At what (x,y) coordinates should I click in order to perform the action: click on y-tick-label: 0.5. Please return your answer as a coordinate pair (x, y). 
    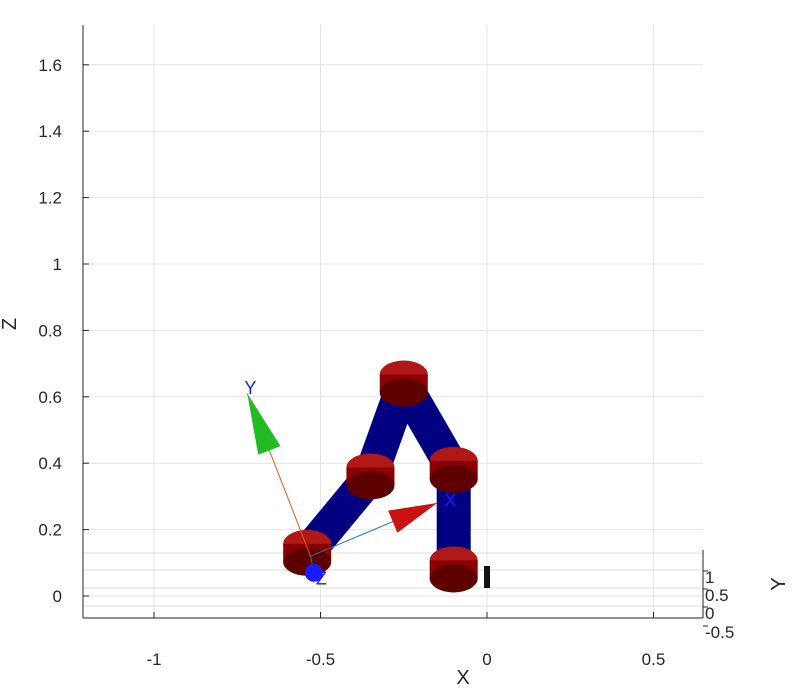
    Looking at the image, I should click on (717, 595).